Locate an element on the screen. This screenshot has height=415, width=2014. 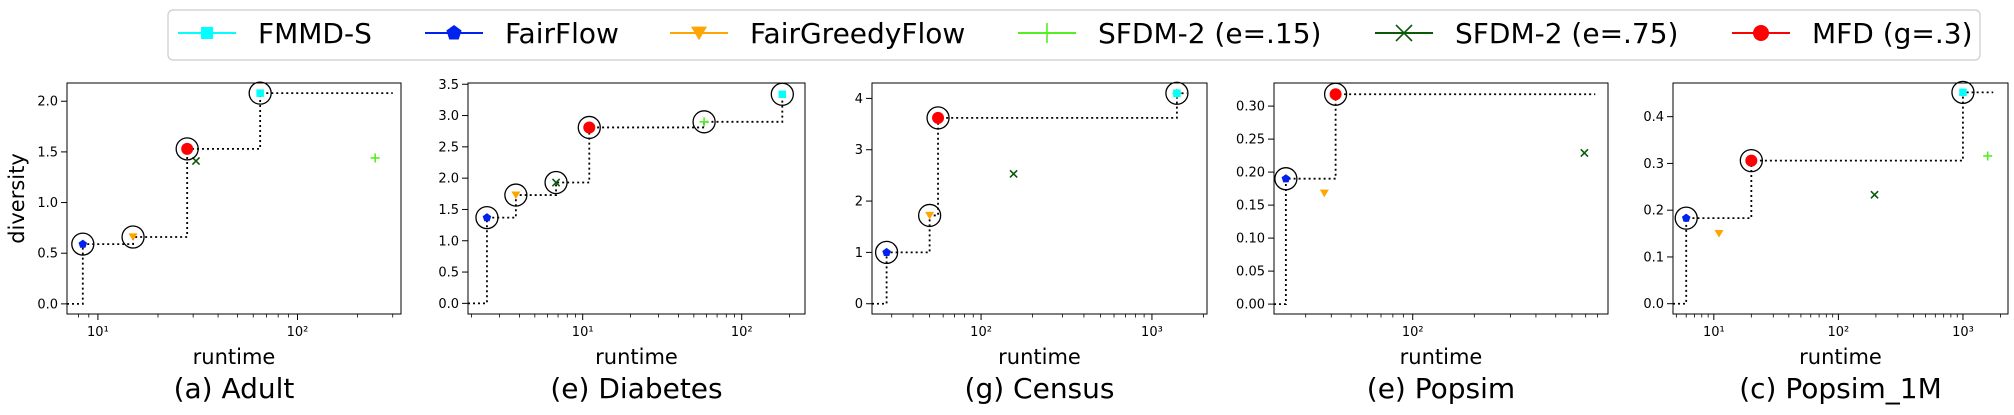
legend-item-sfdm-2-e-15: SFDM-2 (e=.15) is located at coordinates (1169, 33).